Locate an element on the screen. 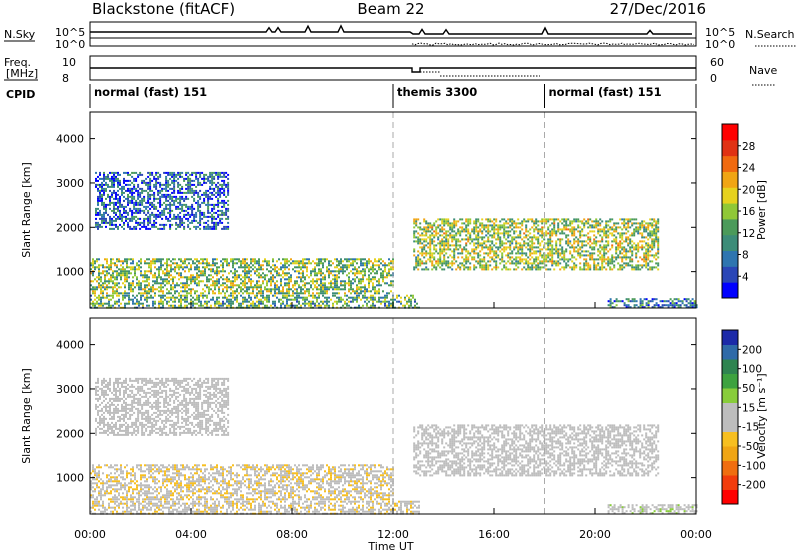  freq-tick-top: 10 is located at coordinates (69, 62).